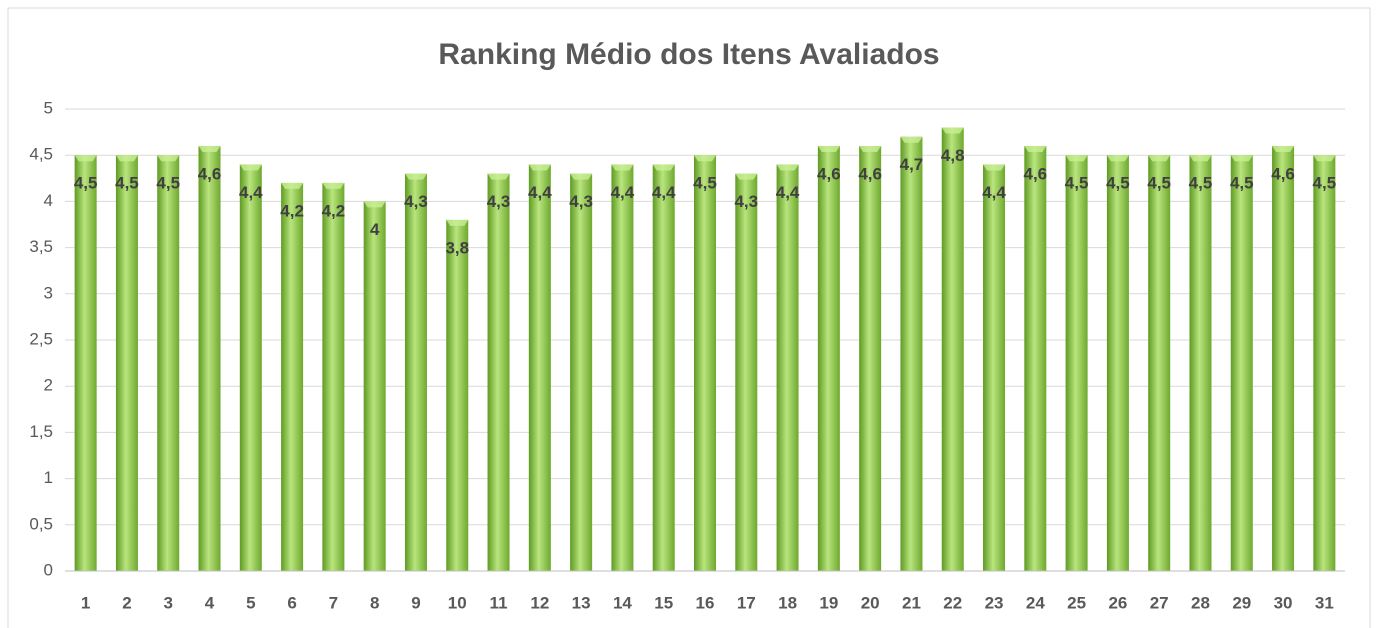  Describe the element at coordinates (374, 602) in the screenshot. I see `x-tick-label: 8` at that location.